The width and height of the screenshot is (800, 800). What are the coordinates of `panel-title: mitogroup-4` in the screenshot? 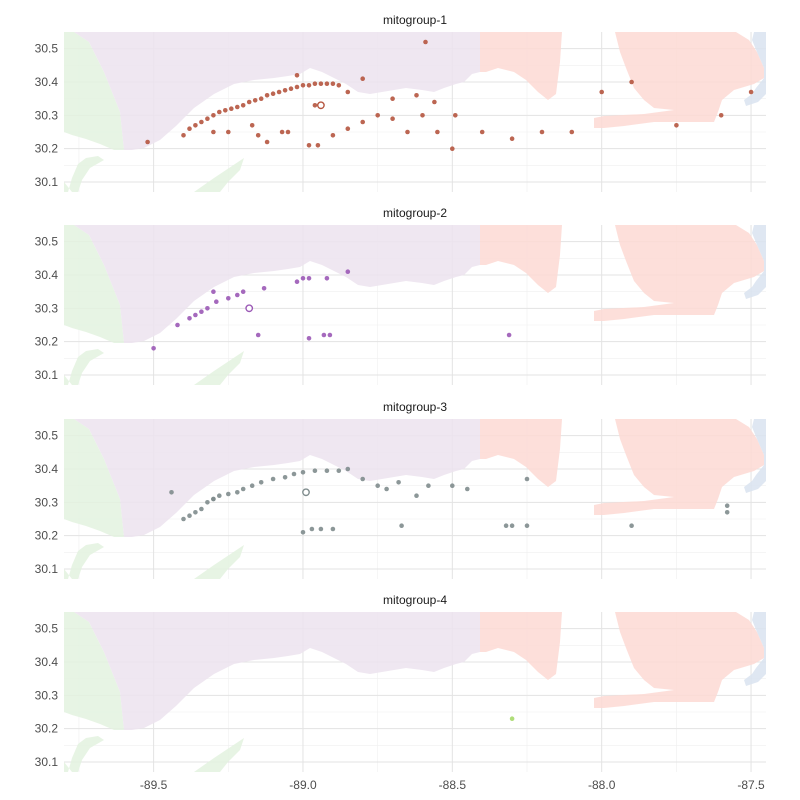 It's located at (415, 600).